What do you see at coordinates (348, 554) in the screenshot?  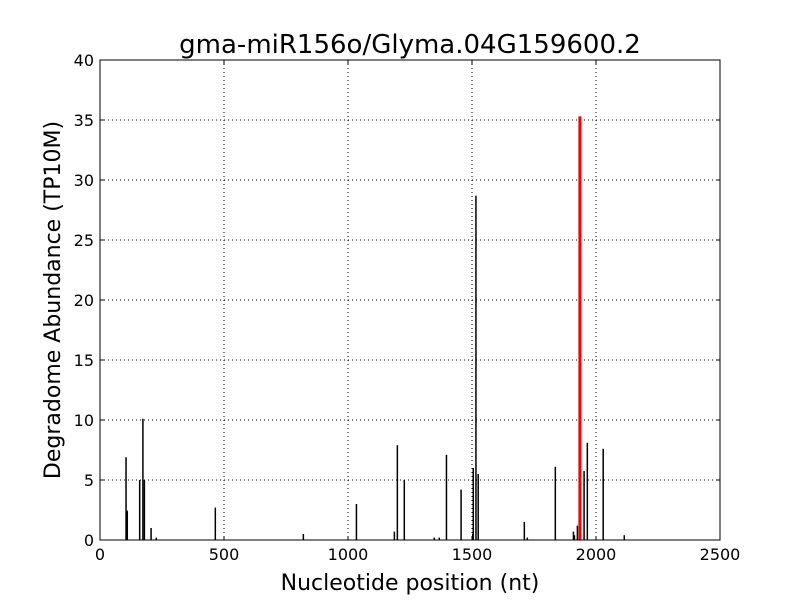 I see `x-tick-label: 1000` at bounding box center [348, 554].